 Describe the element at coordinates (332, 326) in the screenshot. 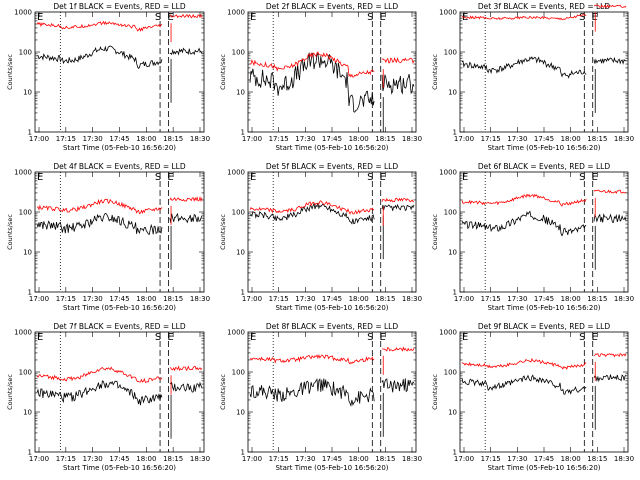

I see `panel-title: Det 8f BLACK = Events, RED = LLD` at that location.